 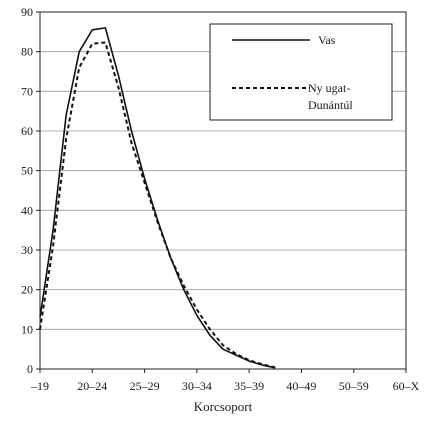 I want to click on x-axis-title: Korcsoport, so click(x=223, y=406).